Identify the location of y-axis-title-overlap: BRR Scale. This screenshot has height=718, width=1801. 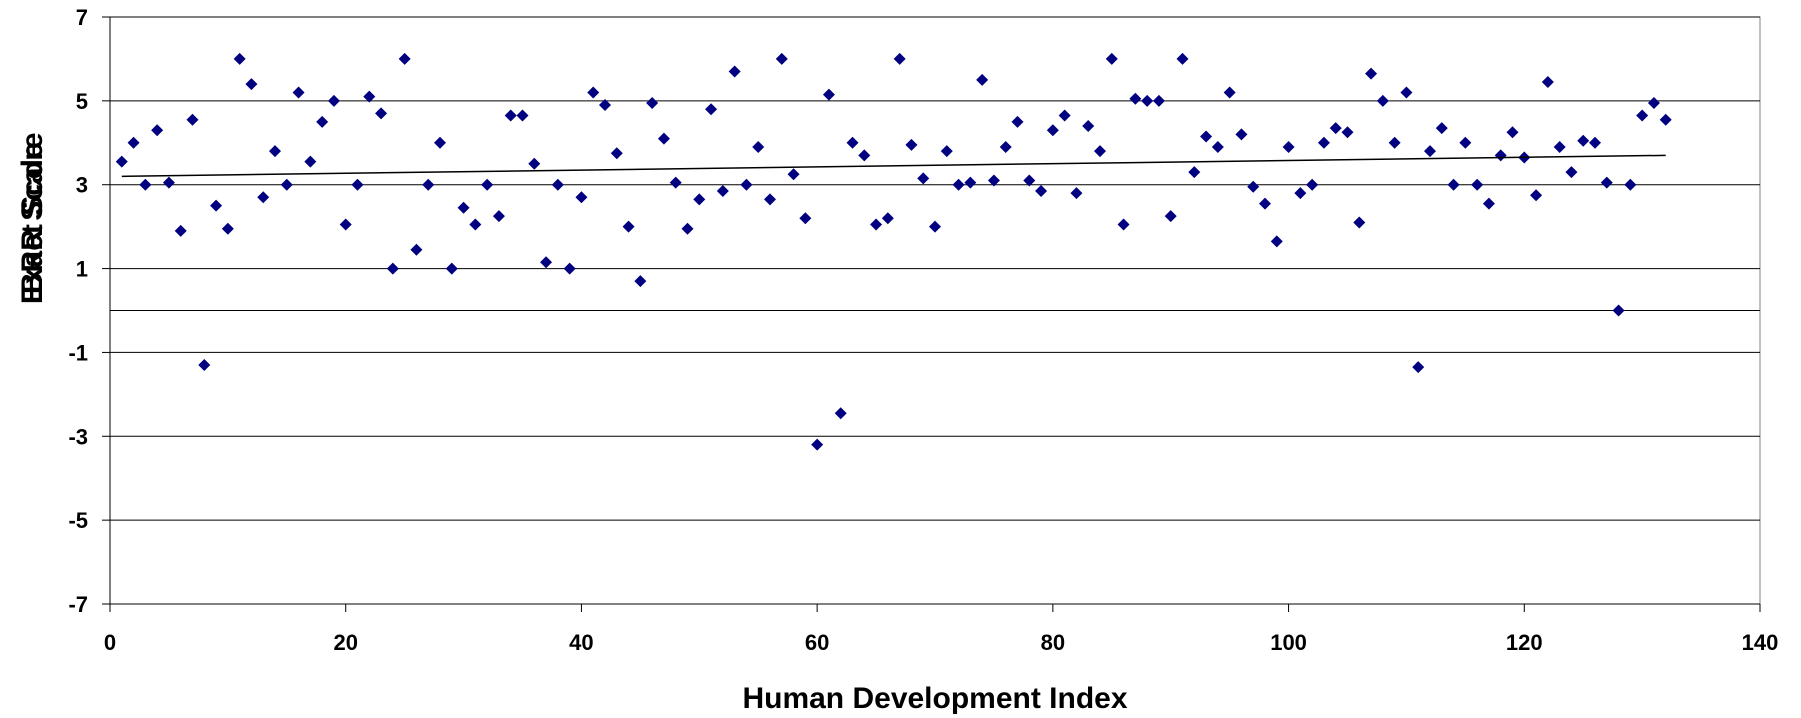
(32, 218).